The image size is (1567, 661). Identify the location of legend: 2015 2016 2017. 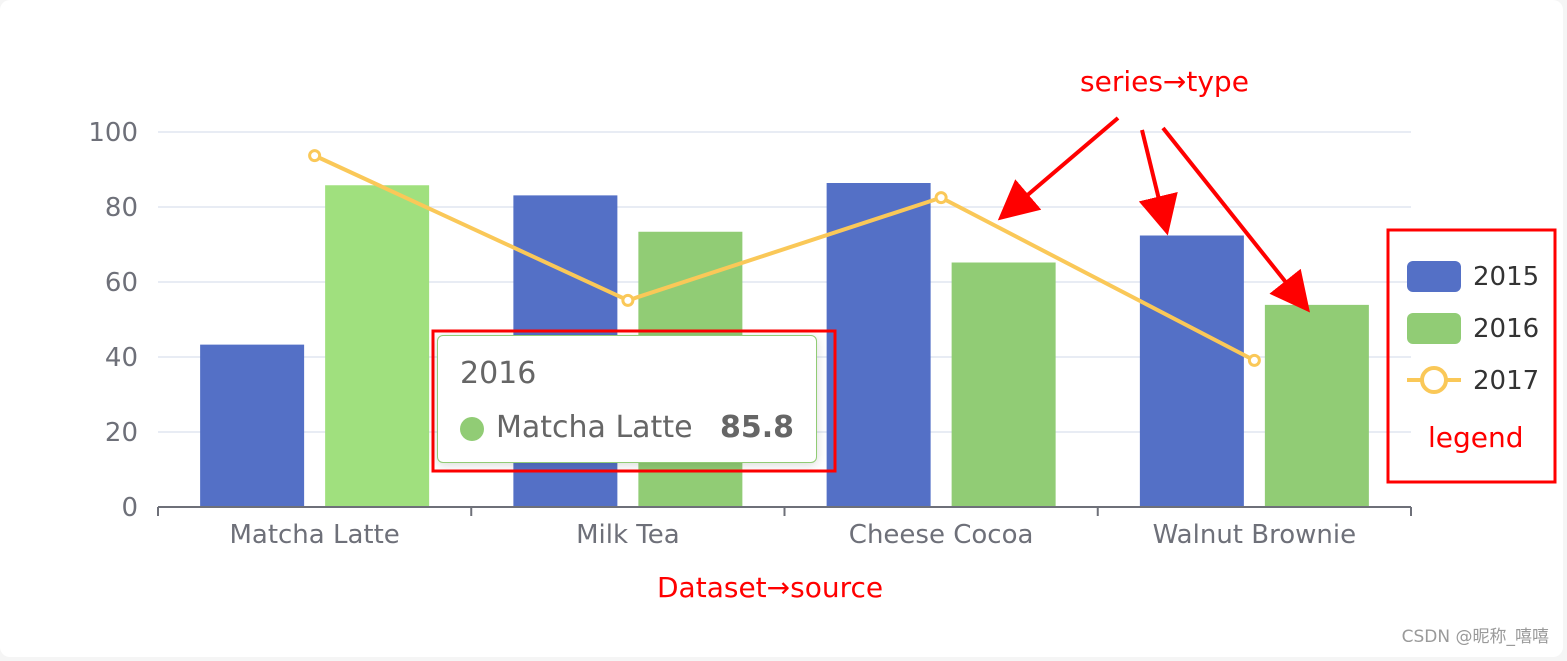
(1473, 328).